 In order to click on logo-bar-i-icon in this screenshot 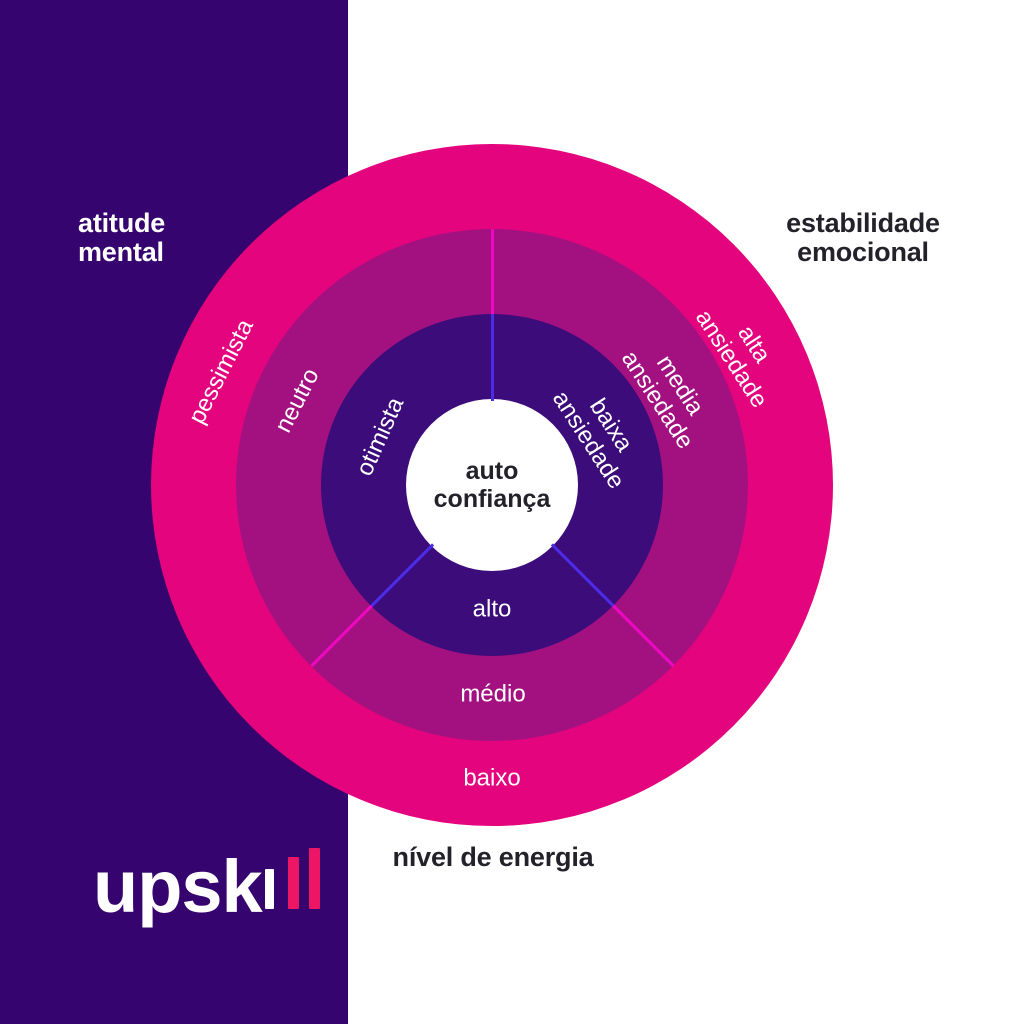, I will do `click(269, 889)`.